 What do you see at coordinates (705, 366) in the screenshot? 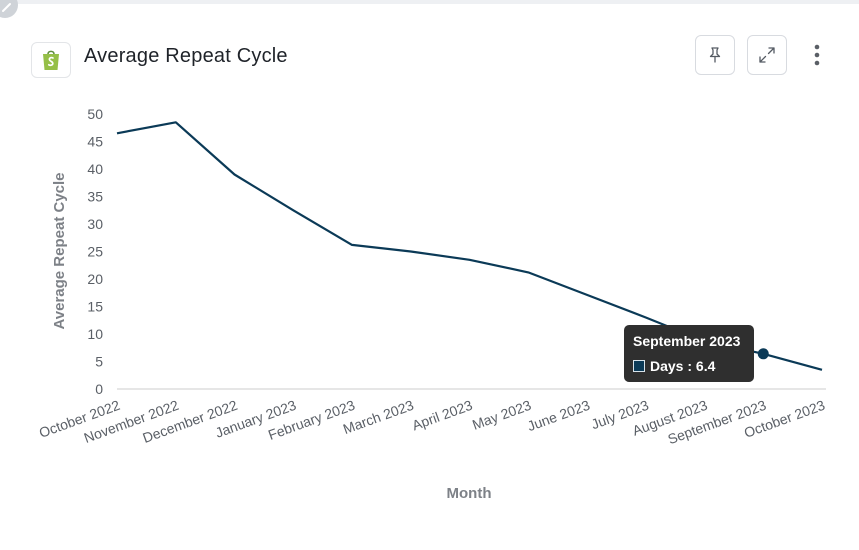
I see `tooltip-value: 6.4` at bounding box center [705, 366].